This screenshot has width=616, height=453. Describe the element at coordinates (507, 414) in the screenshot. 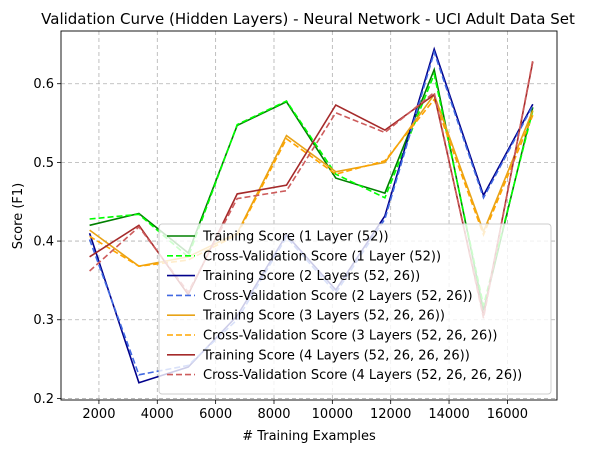

I see `x-tick-label: 16000` at that location.